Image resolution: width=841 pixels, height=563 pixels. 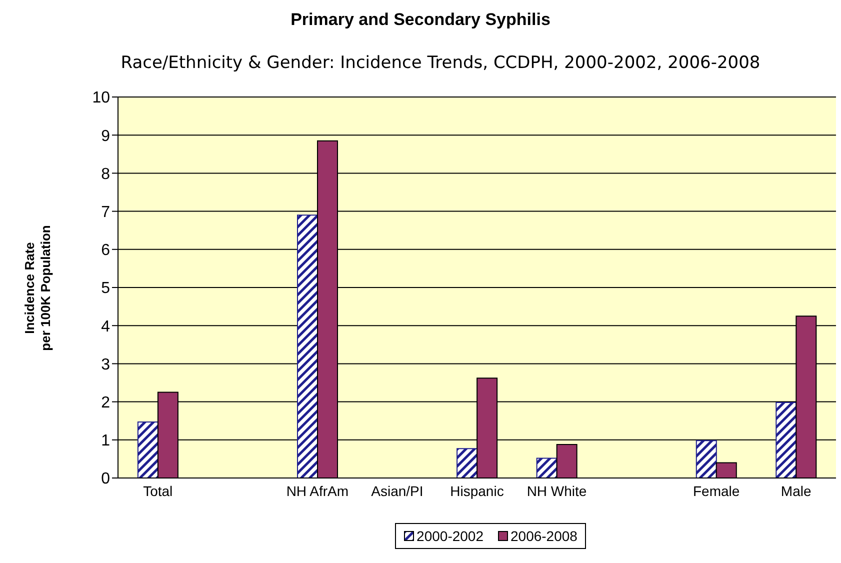 I want to click on y-tick-label: 7, so click(x=105, y=212).